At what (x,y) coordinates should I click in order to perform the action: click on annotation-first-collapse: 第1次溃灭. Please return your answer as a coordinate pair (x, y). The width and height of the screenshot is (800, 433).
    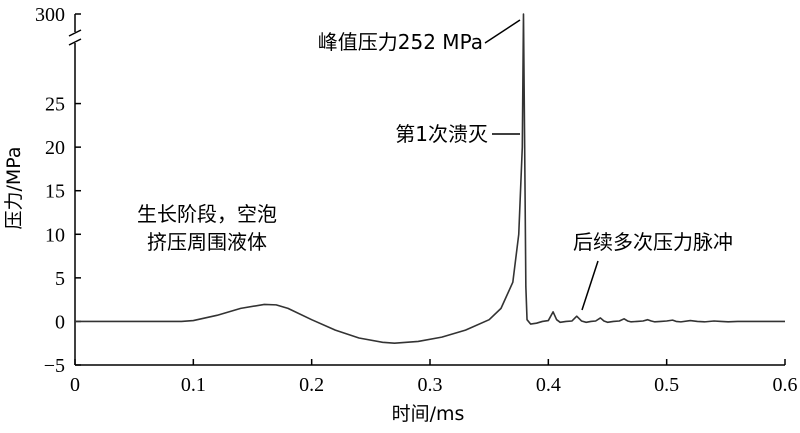
    Looking at the image, I should click on (441, 134).